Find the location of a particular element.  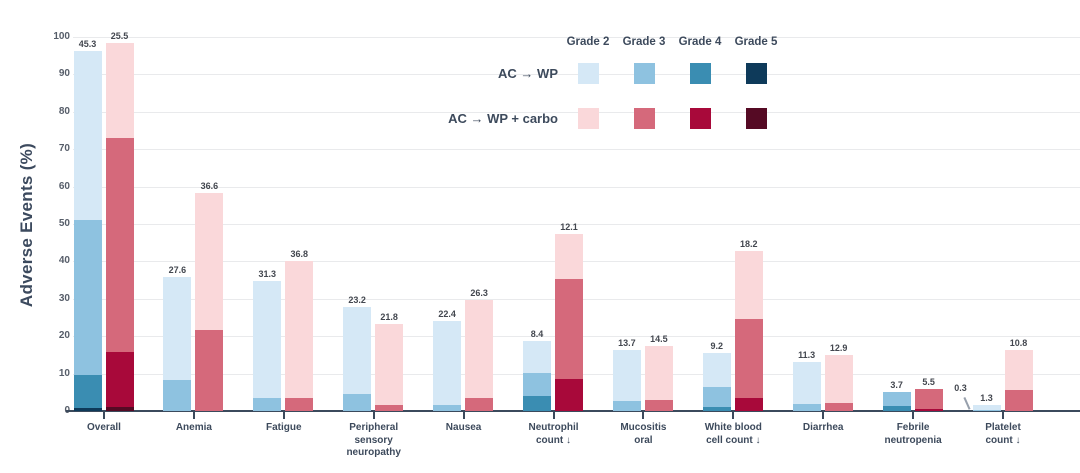

legend-arm-label: AC → WP is located at coordinates (528, 73).